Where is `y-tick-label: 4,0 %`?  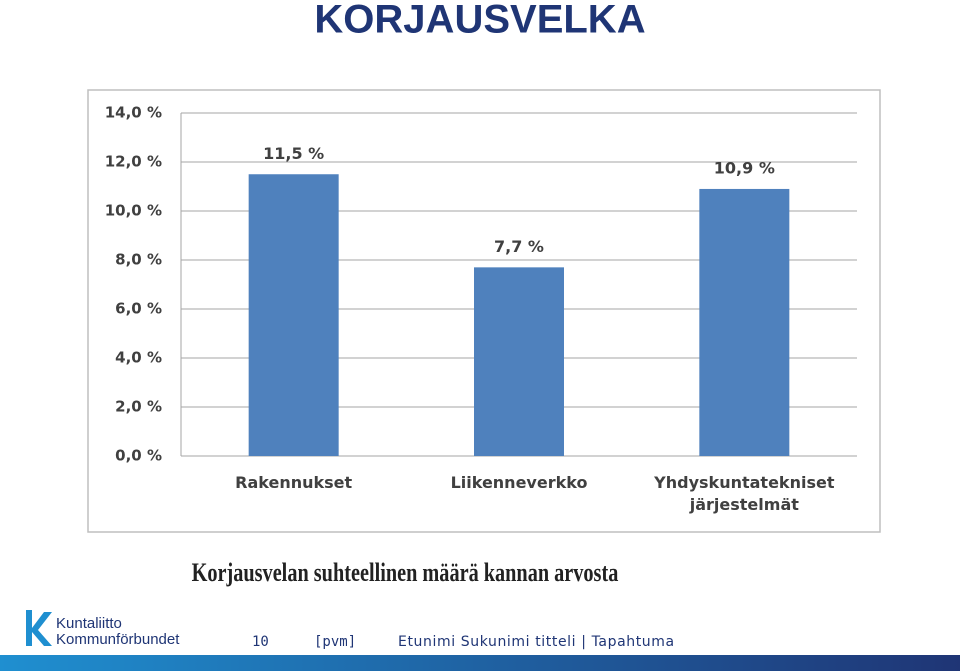 y-tick-label: 4,0 % is located at coordinates (138, 358).